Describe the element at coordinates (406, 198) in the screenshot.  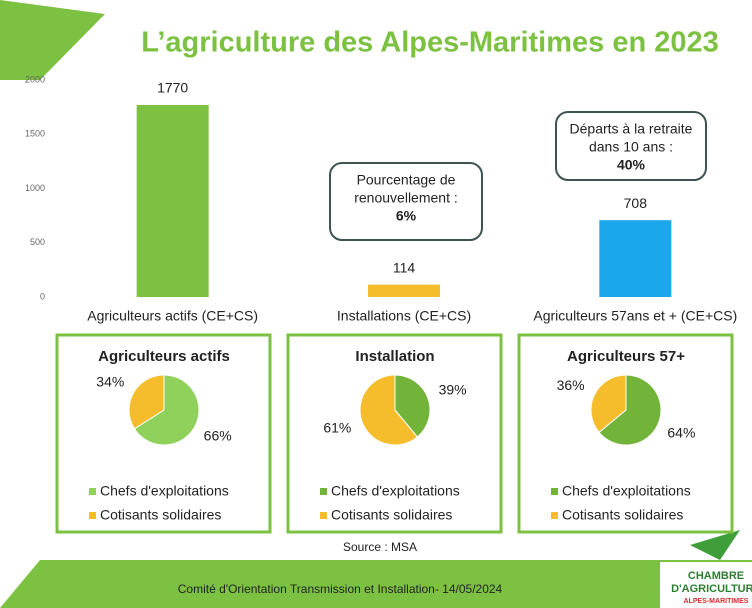
I see `annotation-text: renouvellement :` at that location.